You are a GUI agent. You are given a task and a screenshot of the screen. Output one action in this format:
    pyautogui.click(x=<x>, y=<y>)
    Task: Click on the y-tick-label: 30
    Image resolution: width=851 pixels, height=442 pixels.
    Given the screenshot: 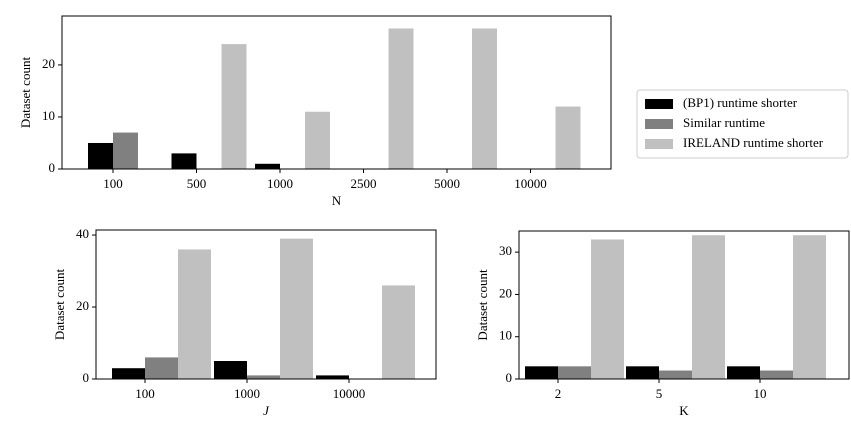 What is the action you would take?
    pyautogui.click(x=505, y=250)
    